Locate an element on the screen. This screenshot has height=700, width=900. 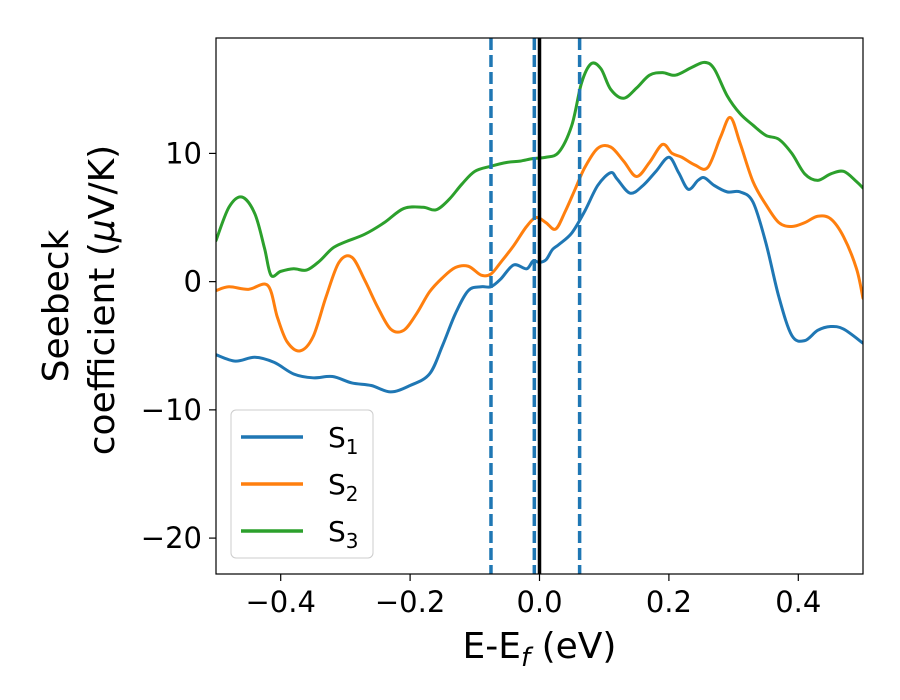
x-axis-title: E-Ef (eV) is located at coordinates (540, 649).